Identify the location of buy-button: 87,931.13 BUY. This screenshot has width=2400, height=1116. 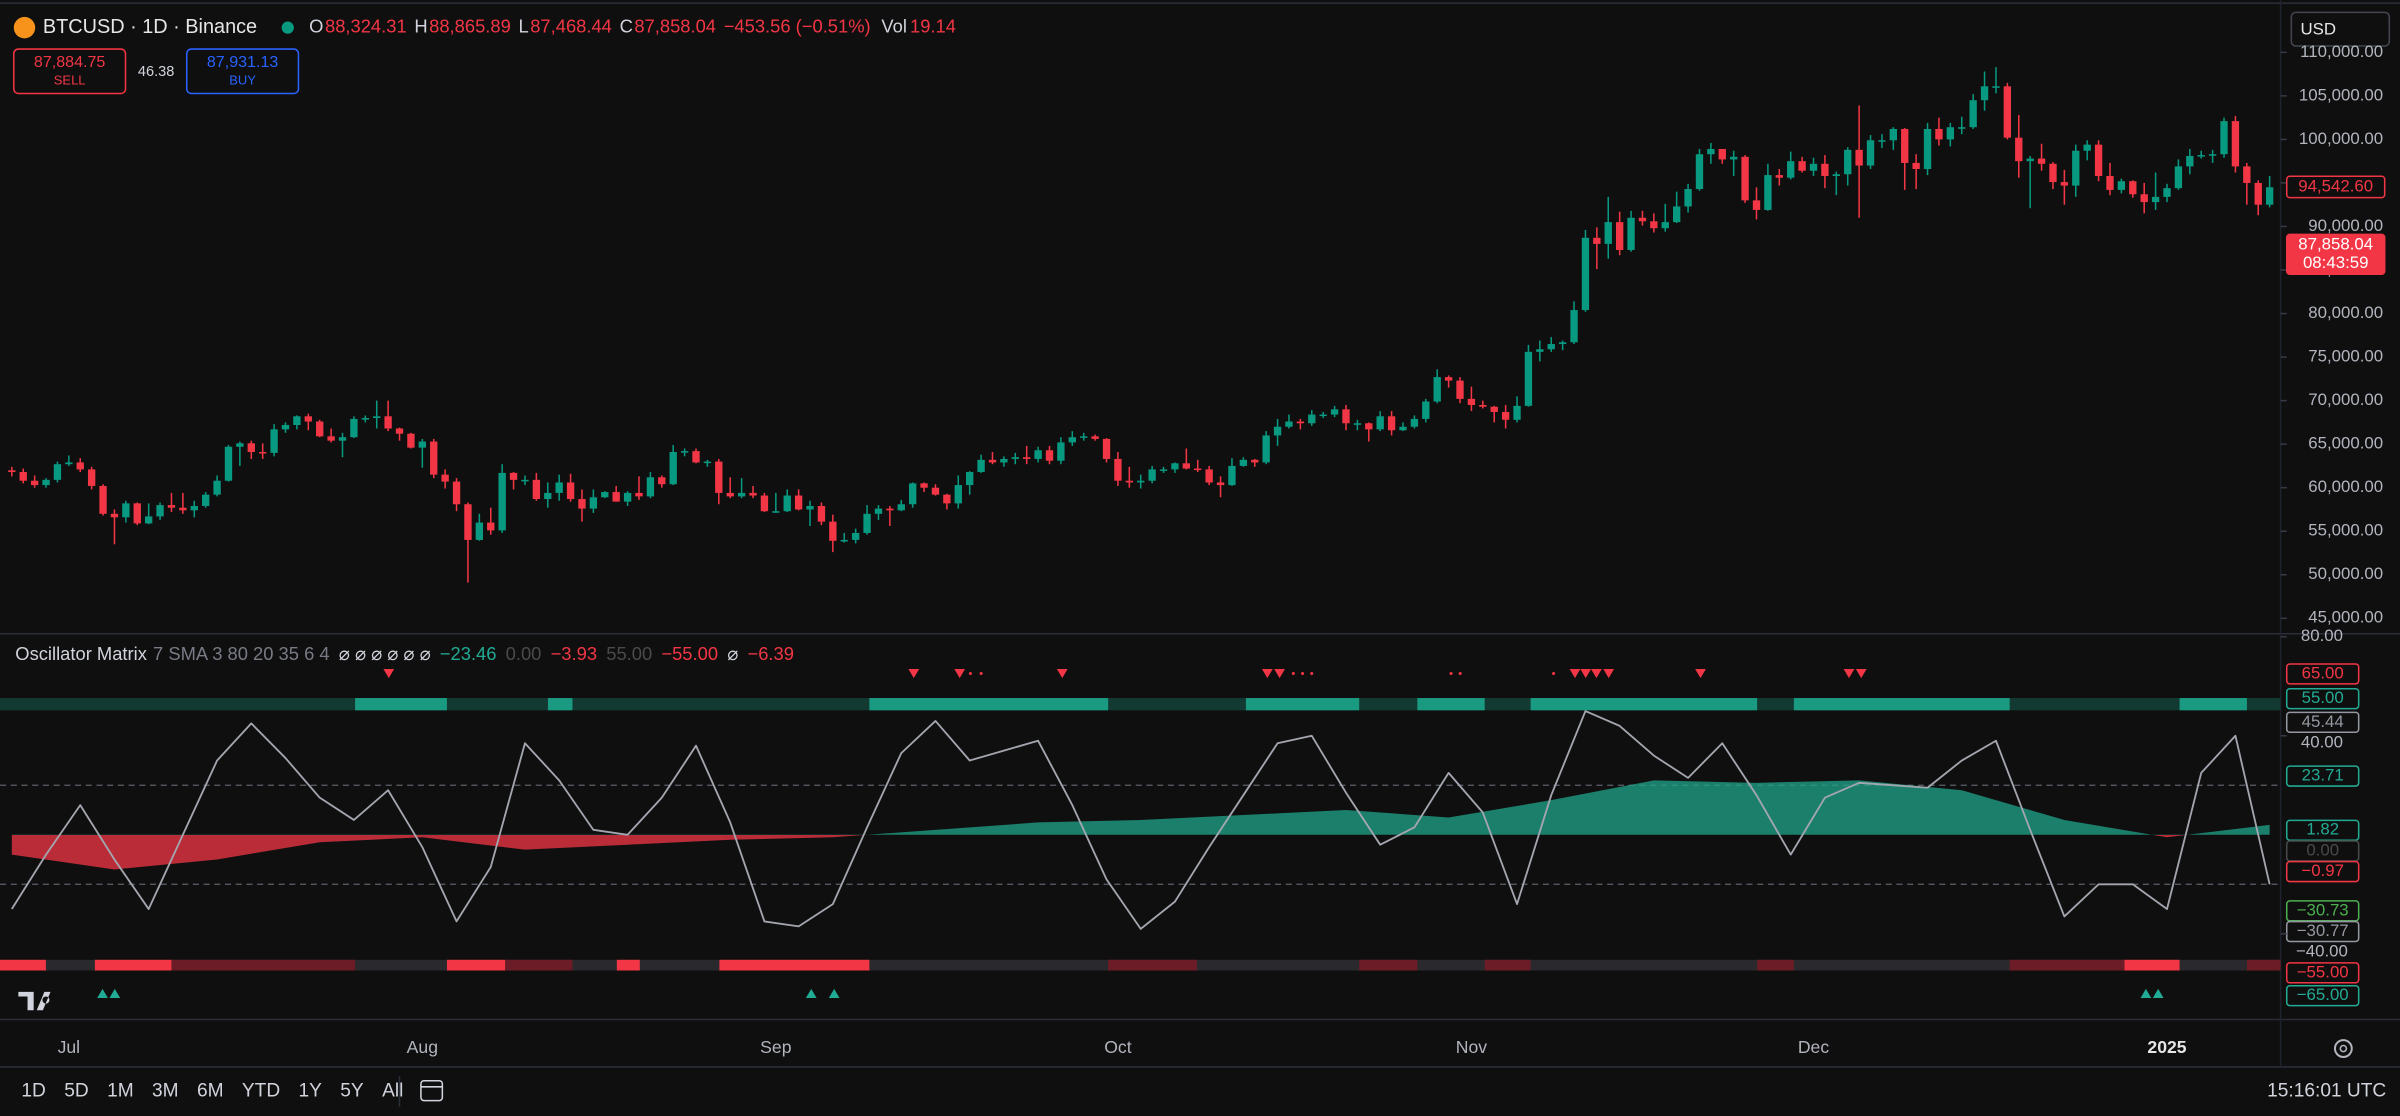
(242, 71).